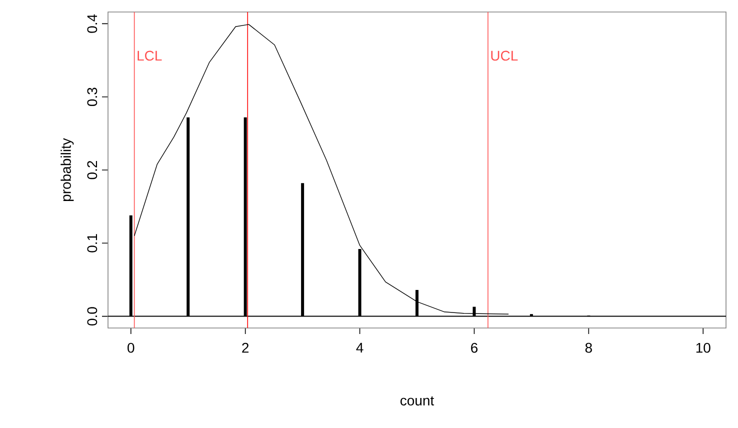  I want to click on x-tick-label: 4, so click(360, 347).